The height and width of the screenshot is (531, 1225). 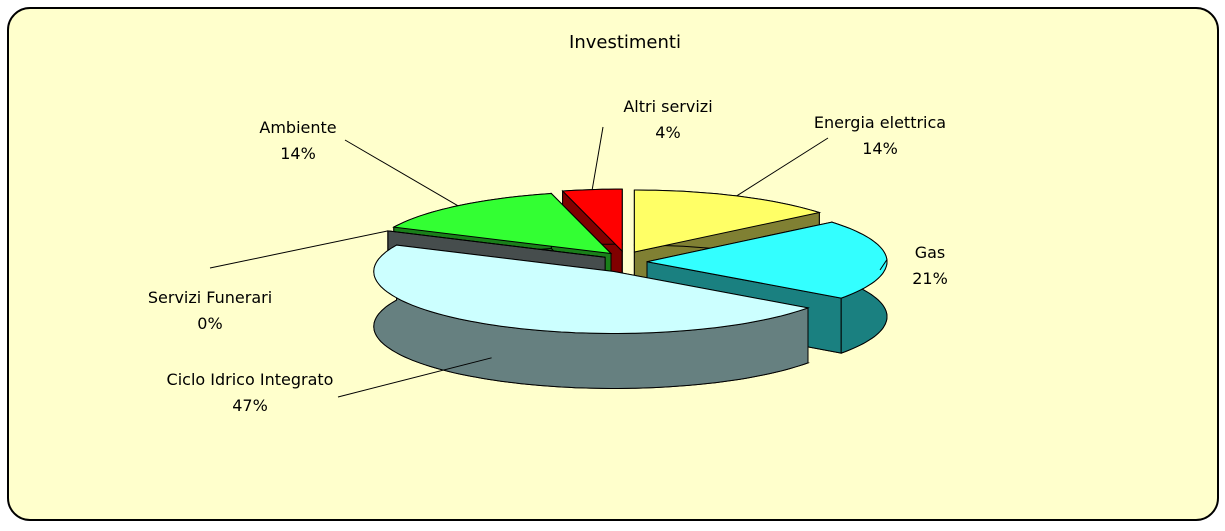 I want to click on slice-label: Altri servizi, so click(x=667, y=106).